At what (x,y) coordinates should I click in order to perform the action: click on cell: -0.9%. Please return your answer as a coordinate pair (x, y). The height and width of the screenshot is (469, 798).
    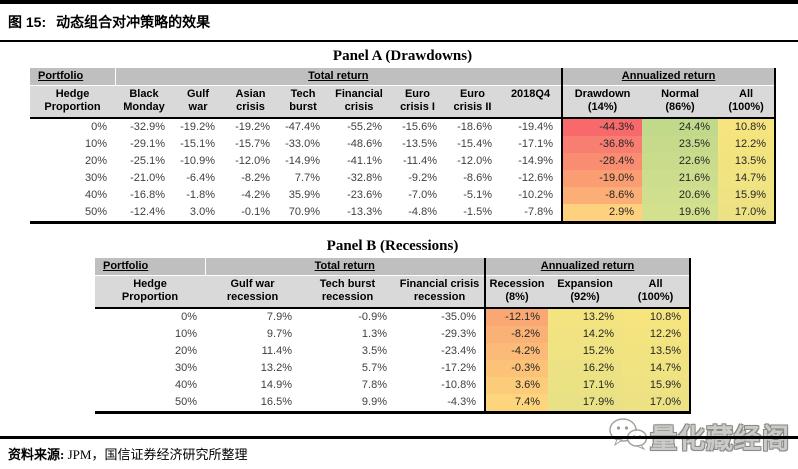
    Looking at the image, I should click on (347, 317).